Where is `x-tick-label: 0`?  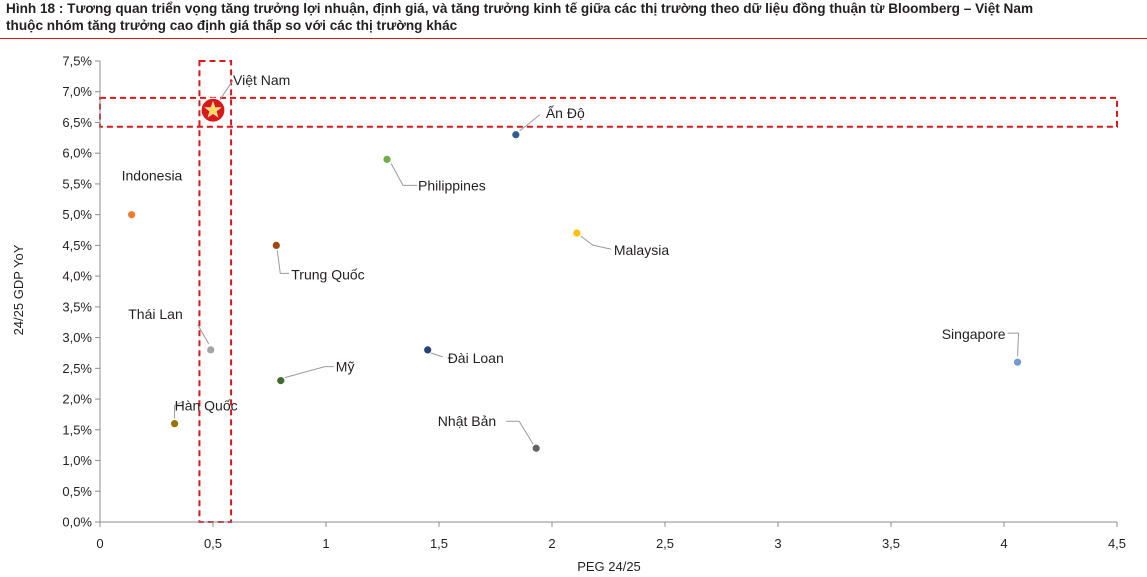 x-tick-label: 0 is located at coordinates (99, 543).